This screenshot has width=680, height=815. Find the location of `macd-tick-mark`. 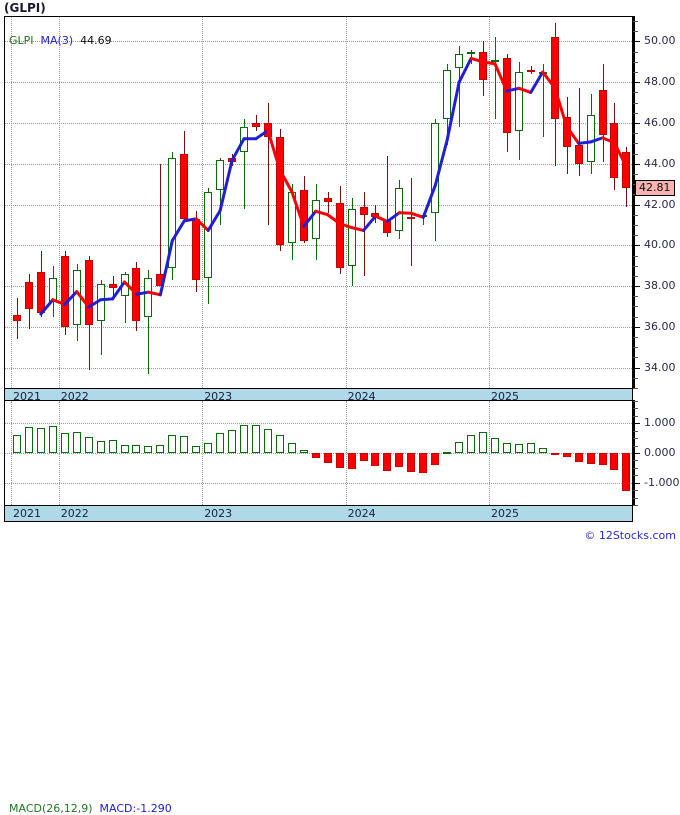

macd-tick-mark is located at coordinates (636, 424).